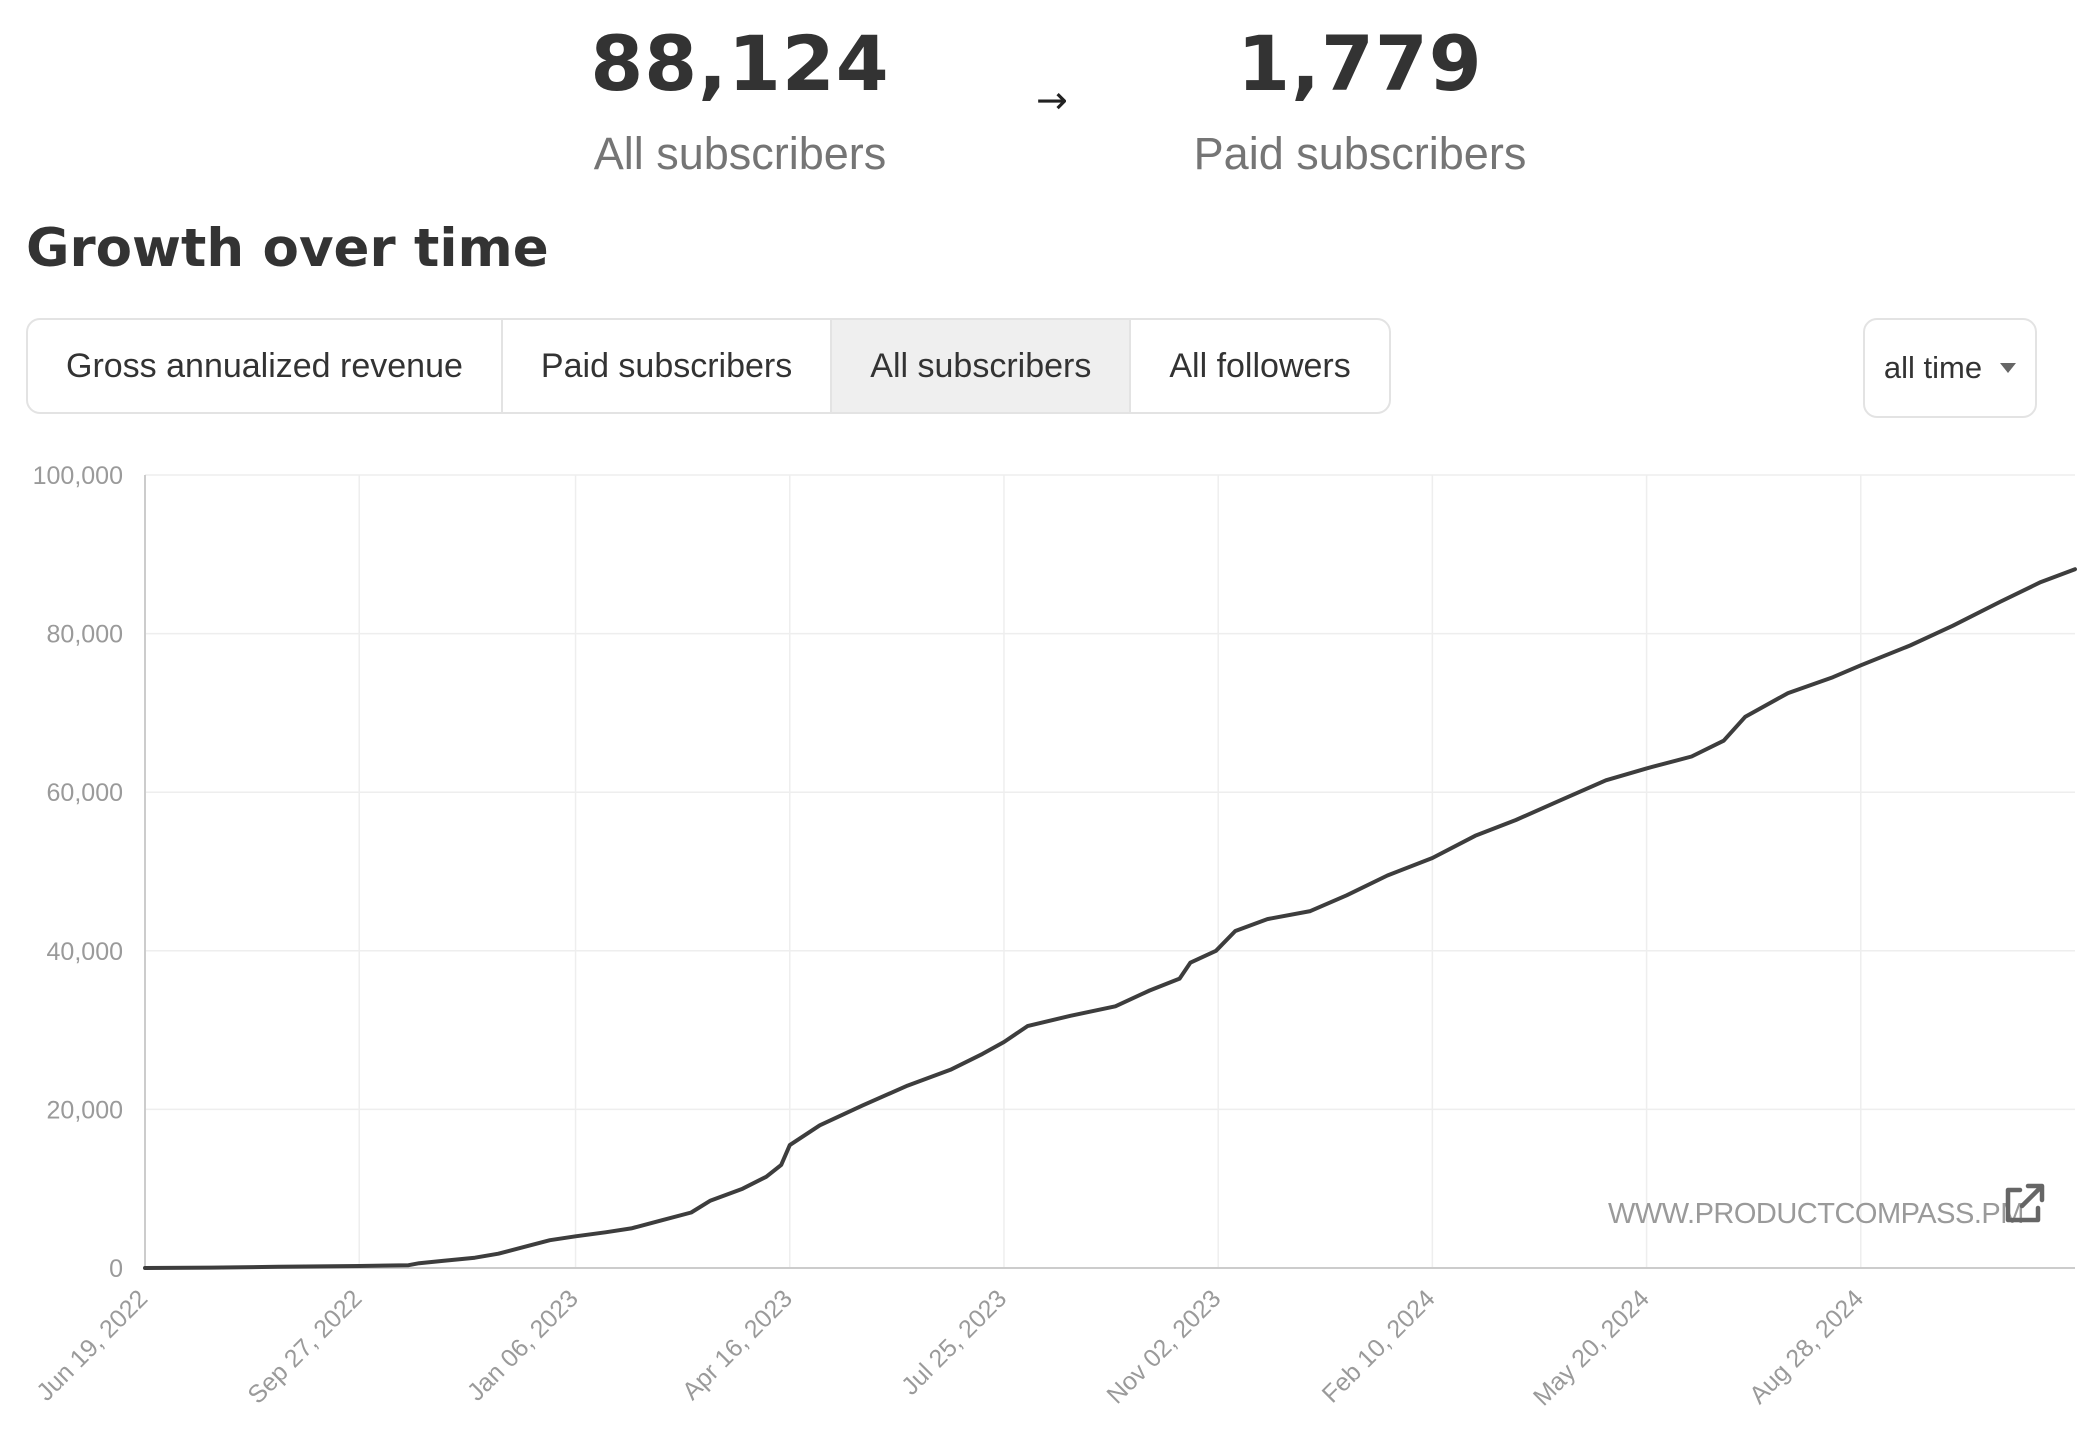  I want to click on y-axis-ticks: 0 20,000 40,000 60,000 80,000 100,000, so click(78, 872).